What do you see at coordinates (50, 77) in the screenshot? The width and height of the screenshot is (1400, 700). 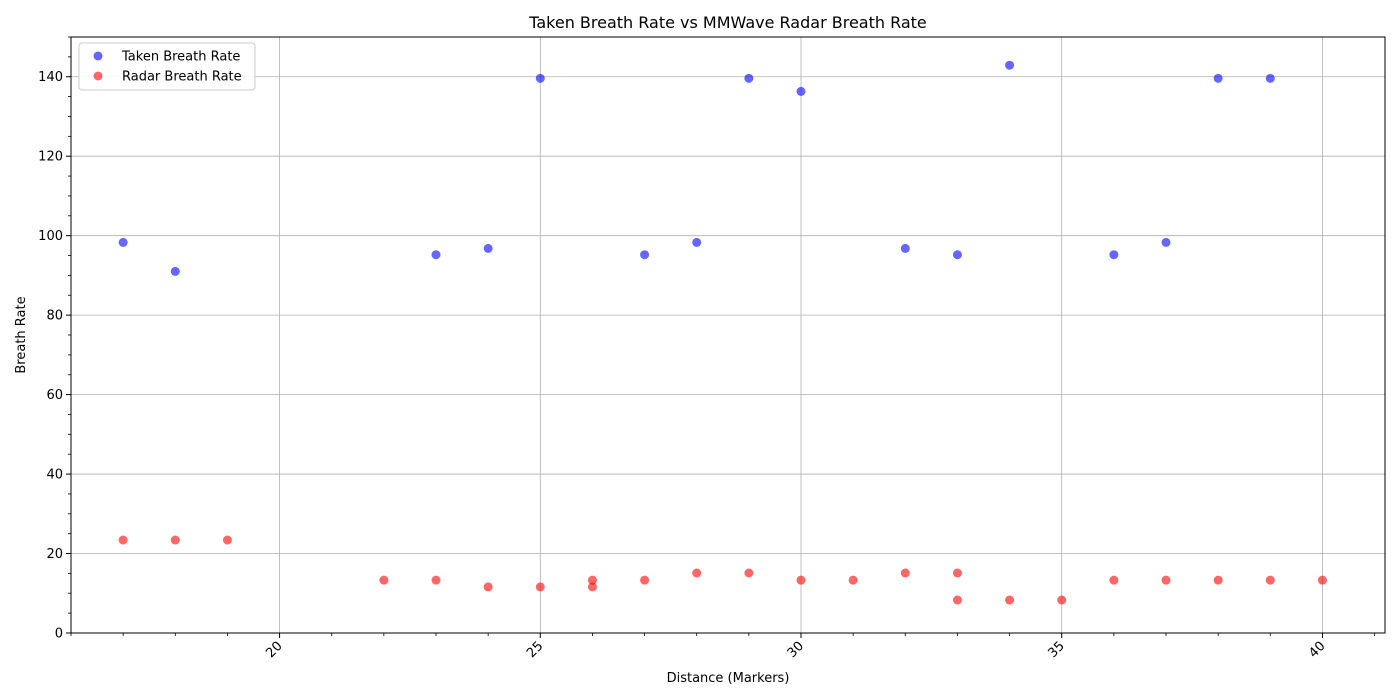 I see `y-tick-label: 140` at bounding box center [50, 77].